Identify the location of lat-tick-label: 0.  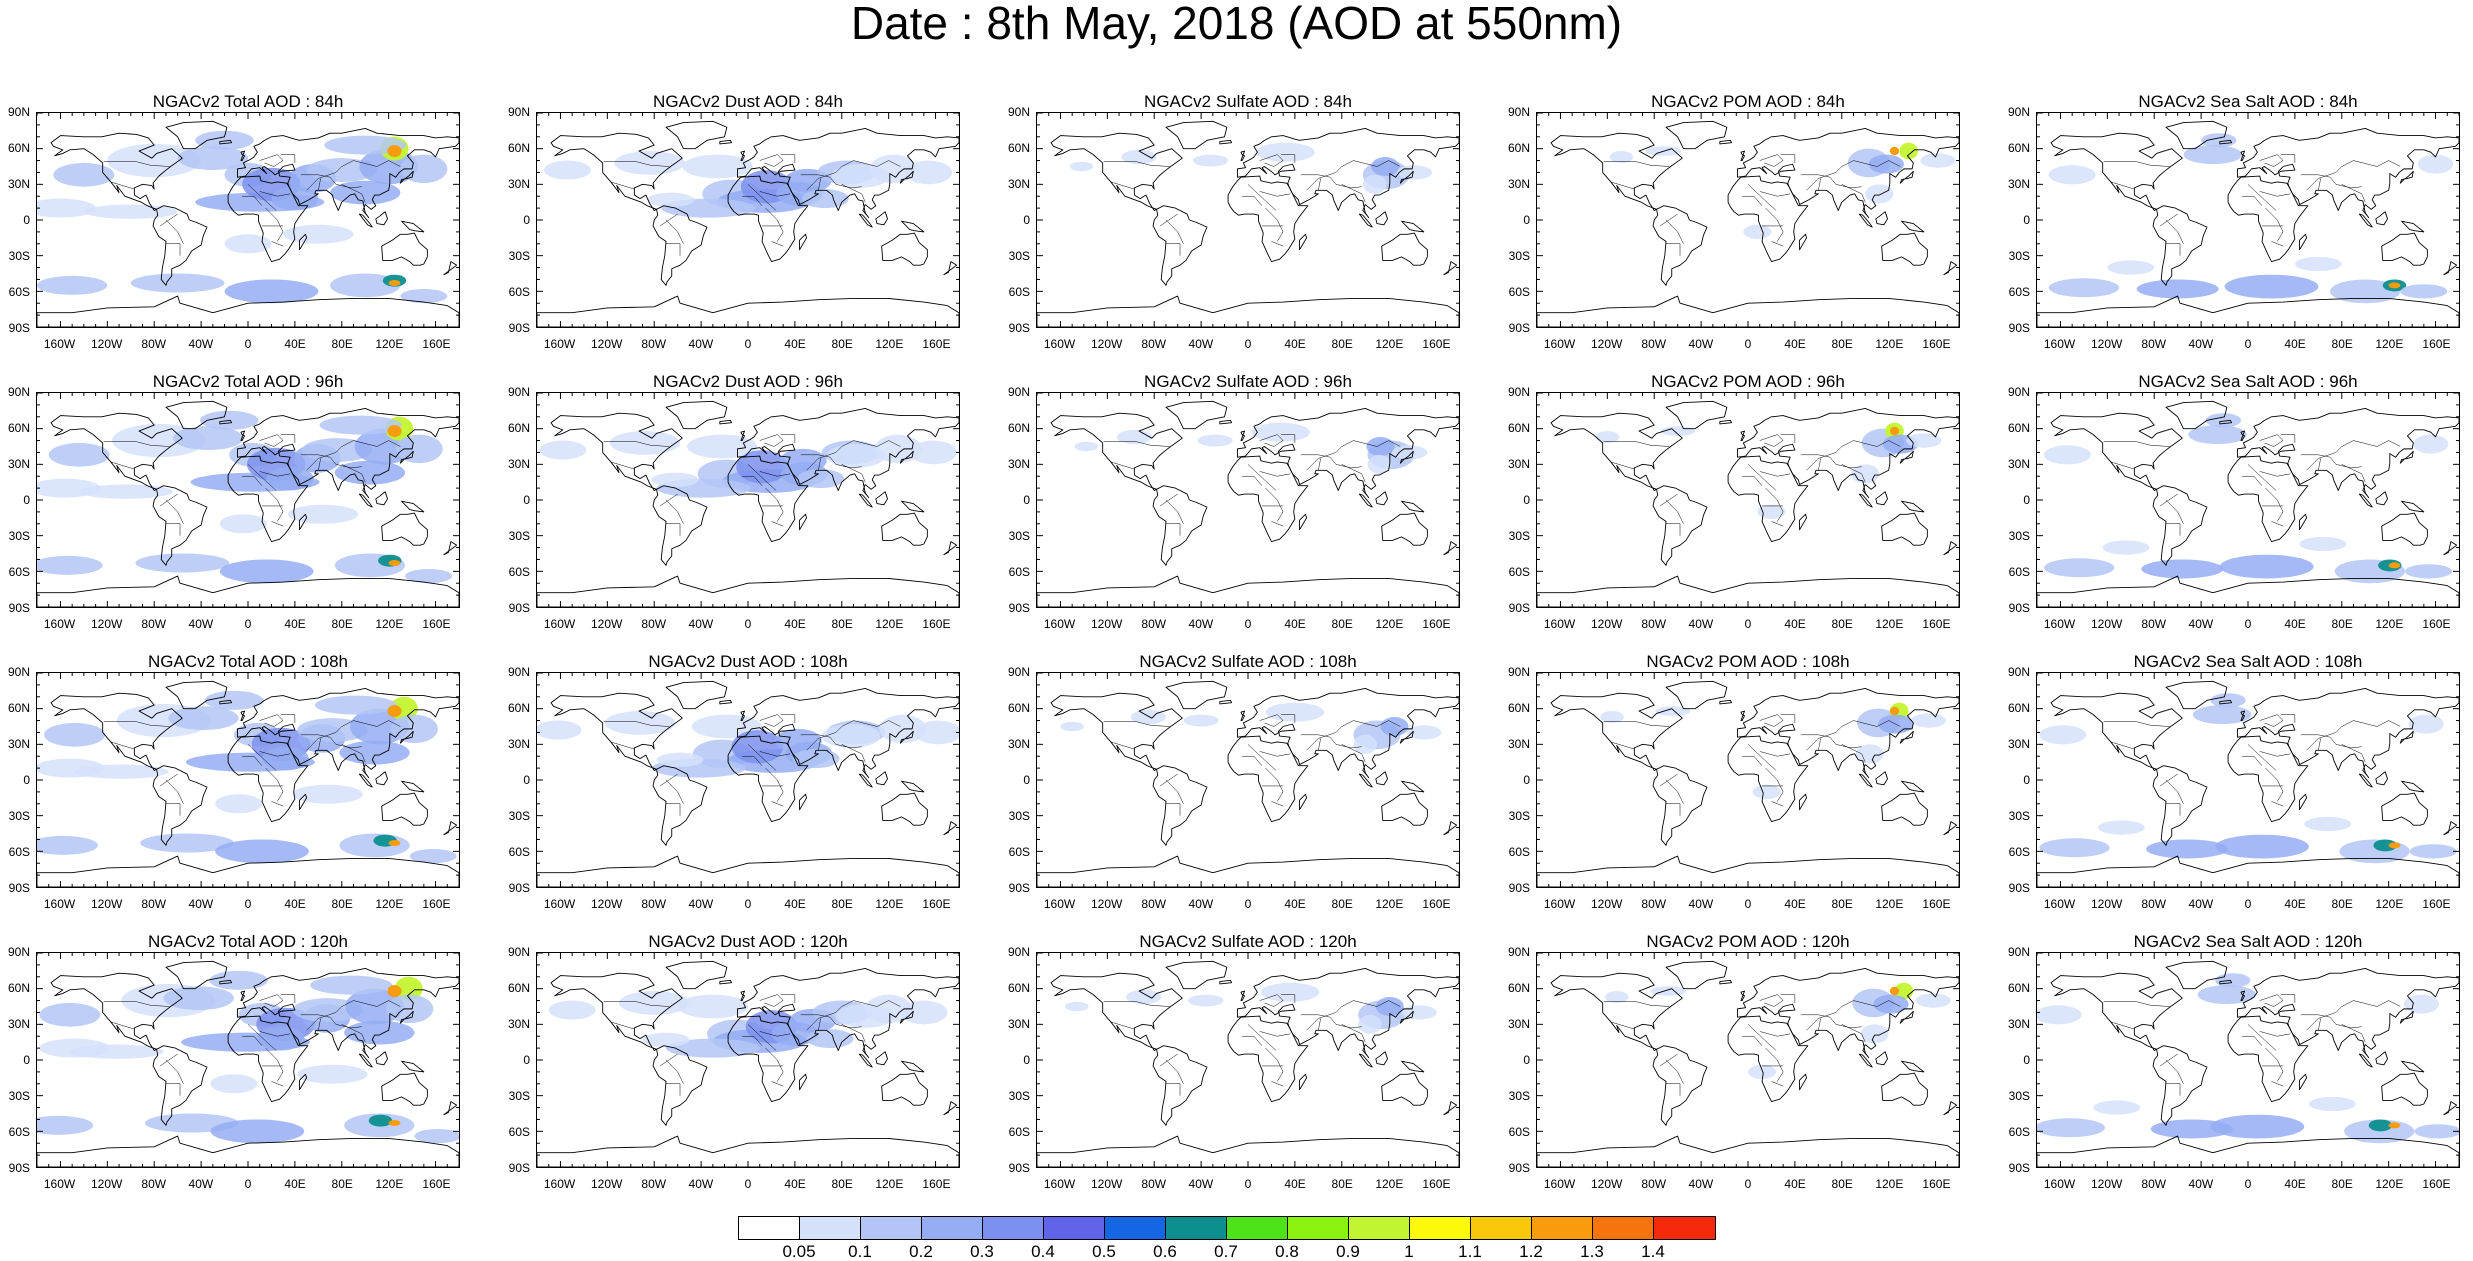
(1026, 500).